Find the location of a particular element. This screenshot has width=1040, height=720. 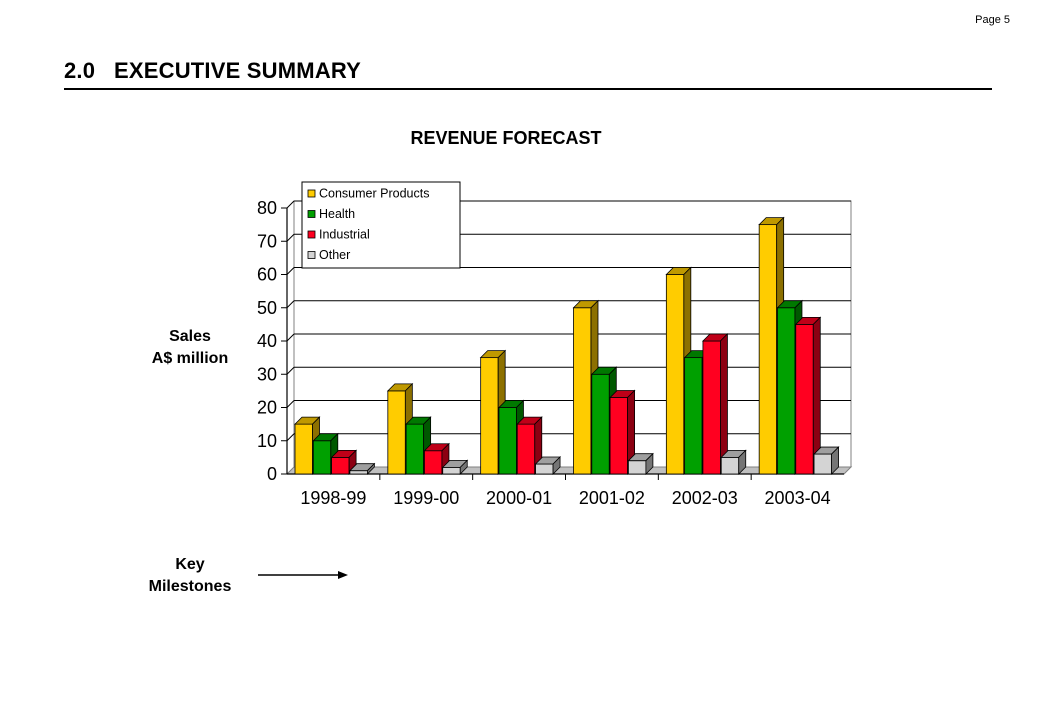

y-tick-label: 10 is located at coordinates (267, 441).